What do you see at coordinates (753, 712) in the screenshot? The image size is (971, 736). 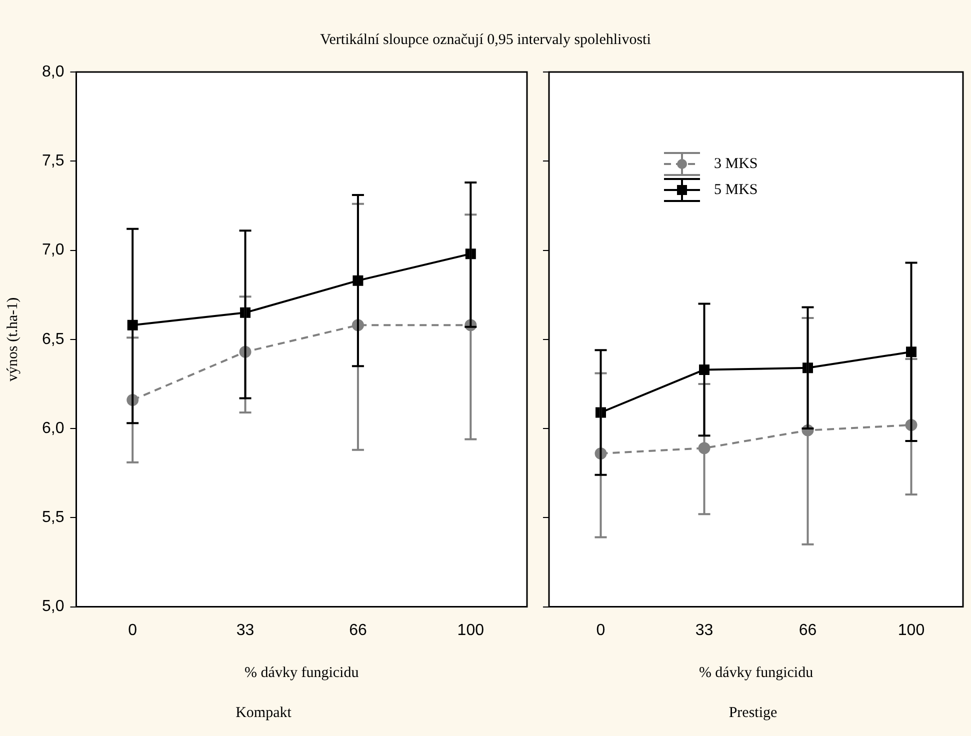 I see `text: Prestige` at bounding box center [753, 712].